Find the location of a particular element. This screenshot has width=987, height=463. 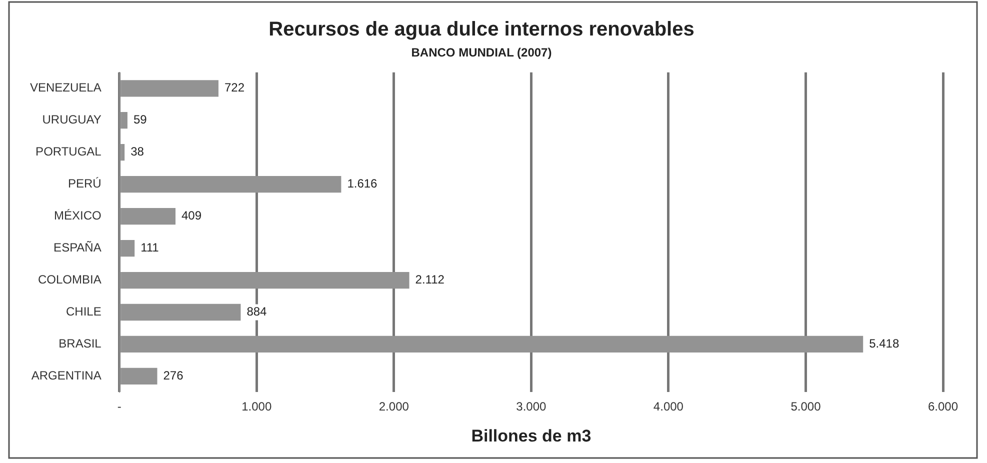

data-label: 111 is located at coordinates (150, 247).